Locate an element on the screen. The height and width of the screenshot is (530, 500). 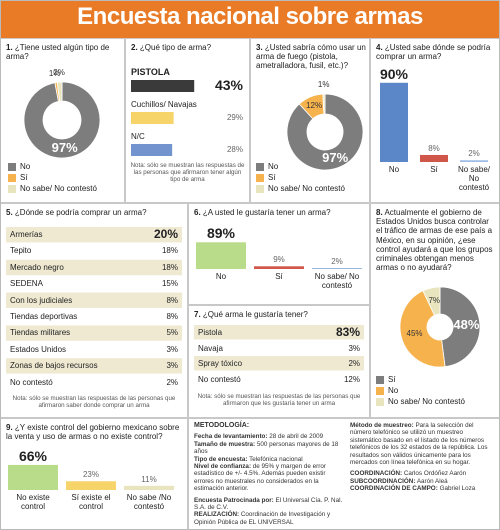
category-label: Tiendas deportivas is located at coordinates (44, 316).